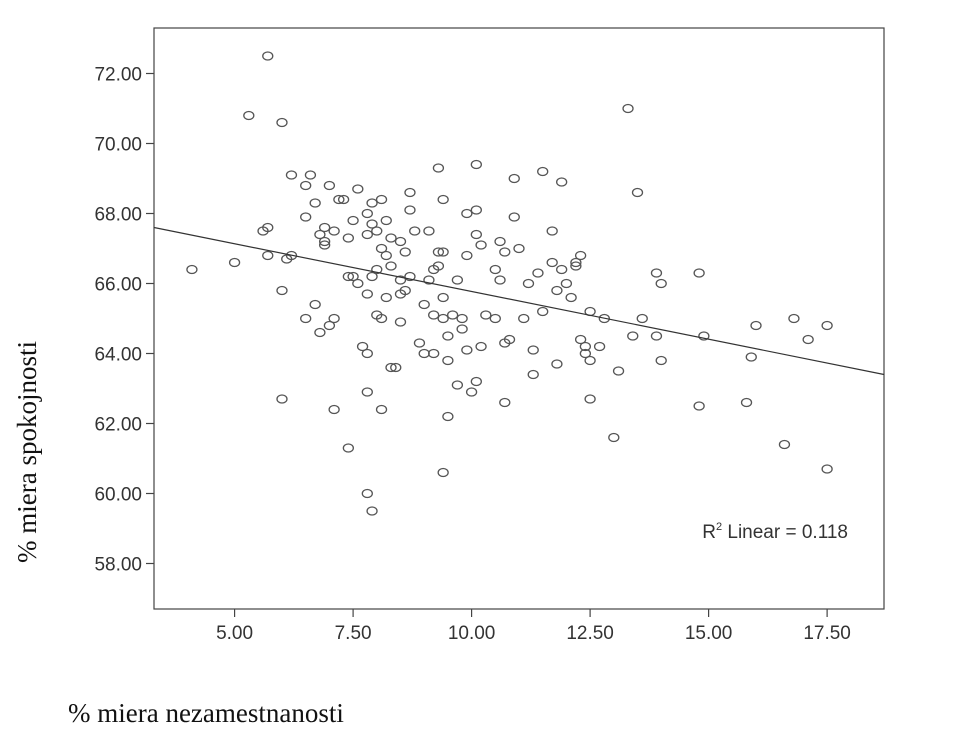 This screenshot has height=739, width=969. What do you see at coordinates (353, 633) in the screenshot?
I see `x-tick-label: 7.50` at bounding box center [353, 633].